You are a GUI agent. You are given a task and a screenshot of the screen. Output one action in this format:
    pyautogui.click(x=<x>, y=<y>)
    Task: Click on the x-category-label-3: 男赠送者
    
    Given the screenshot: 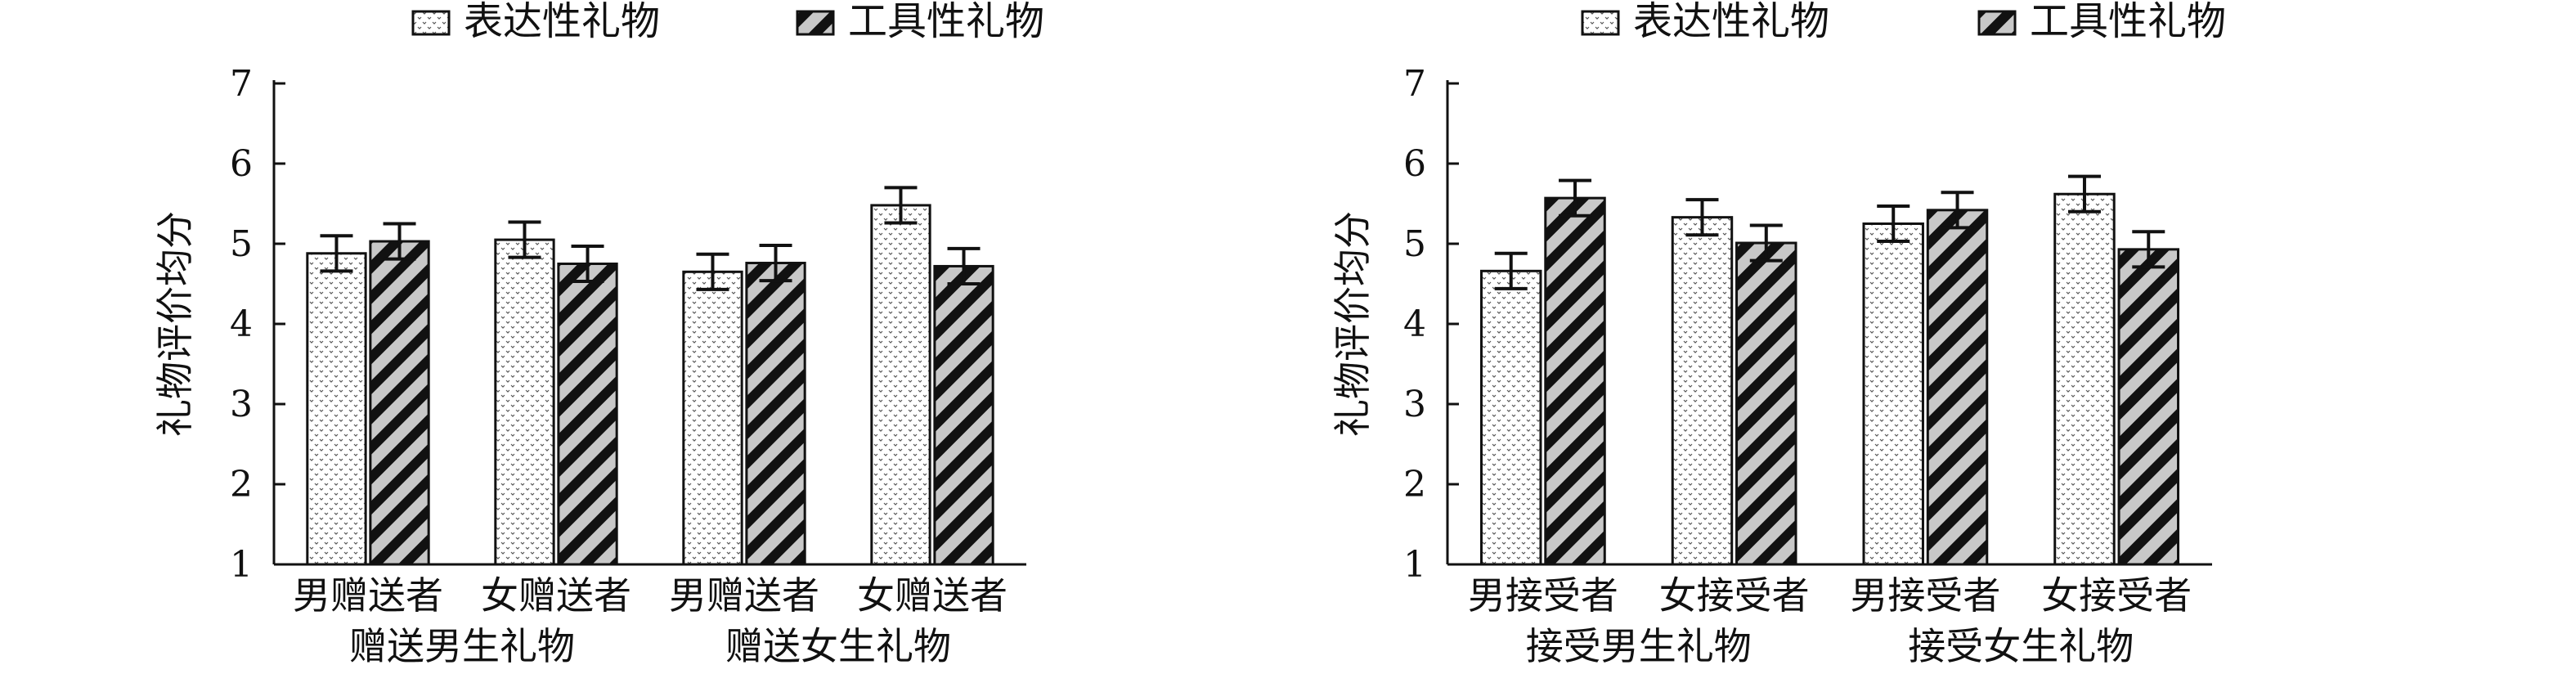 What is the action you would take?
    pyautogui.click(x=744, y=595)
    